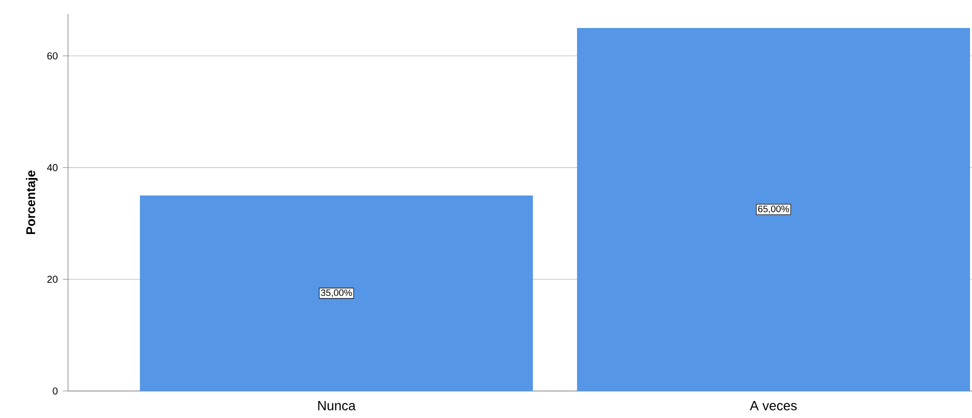  I want to click on x-tick-label: A veces, so click(773, 405).